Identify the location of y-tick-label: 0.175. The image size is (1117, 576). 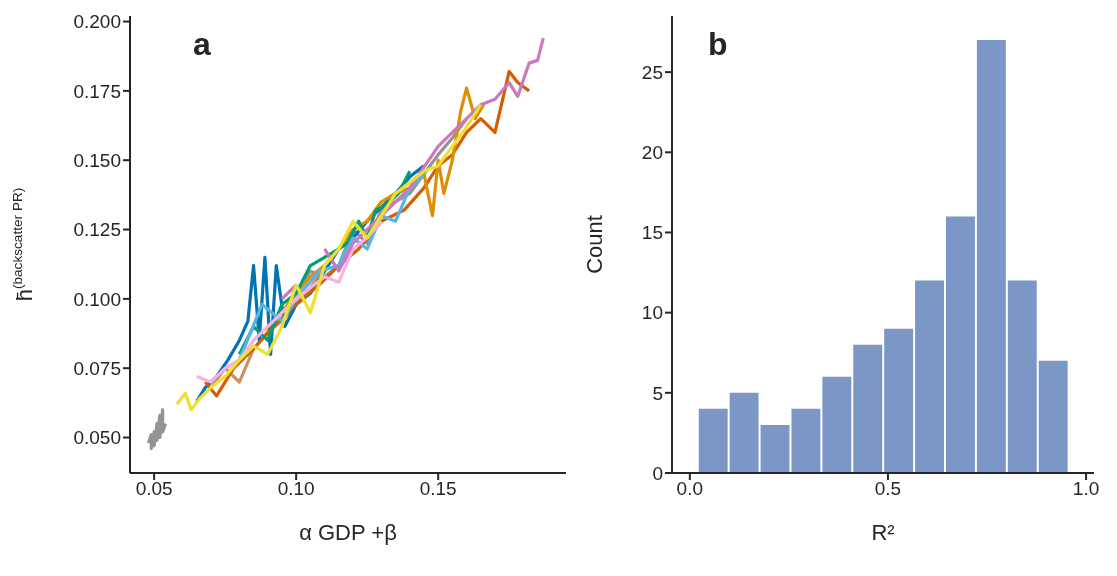
(97, 91).